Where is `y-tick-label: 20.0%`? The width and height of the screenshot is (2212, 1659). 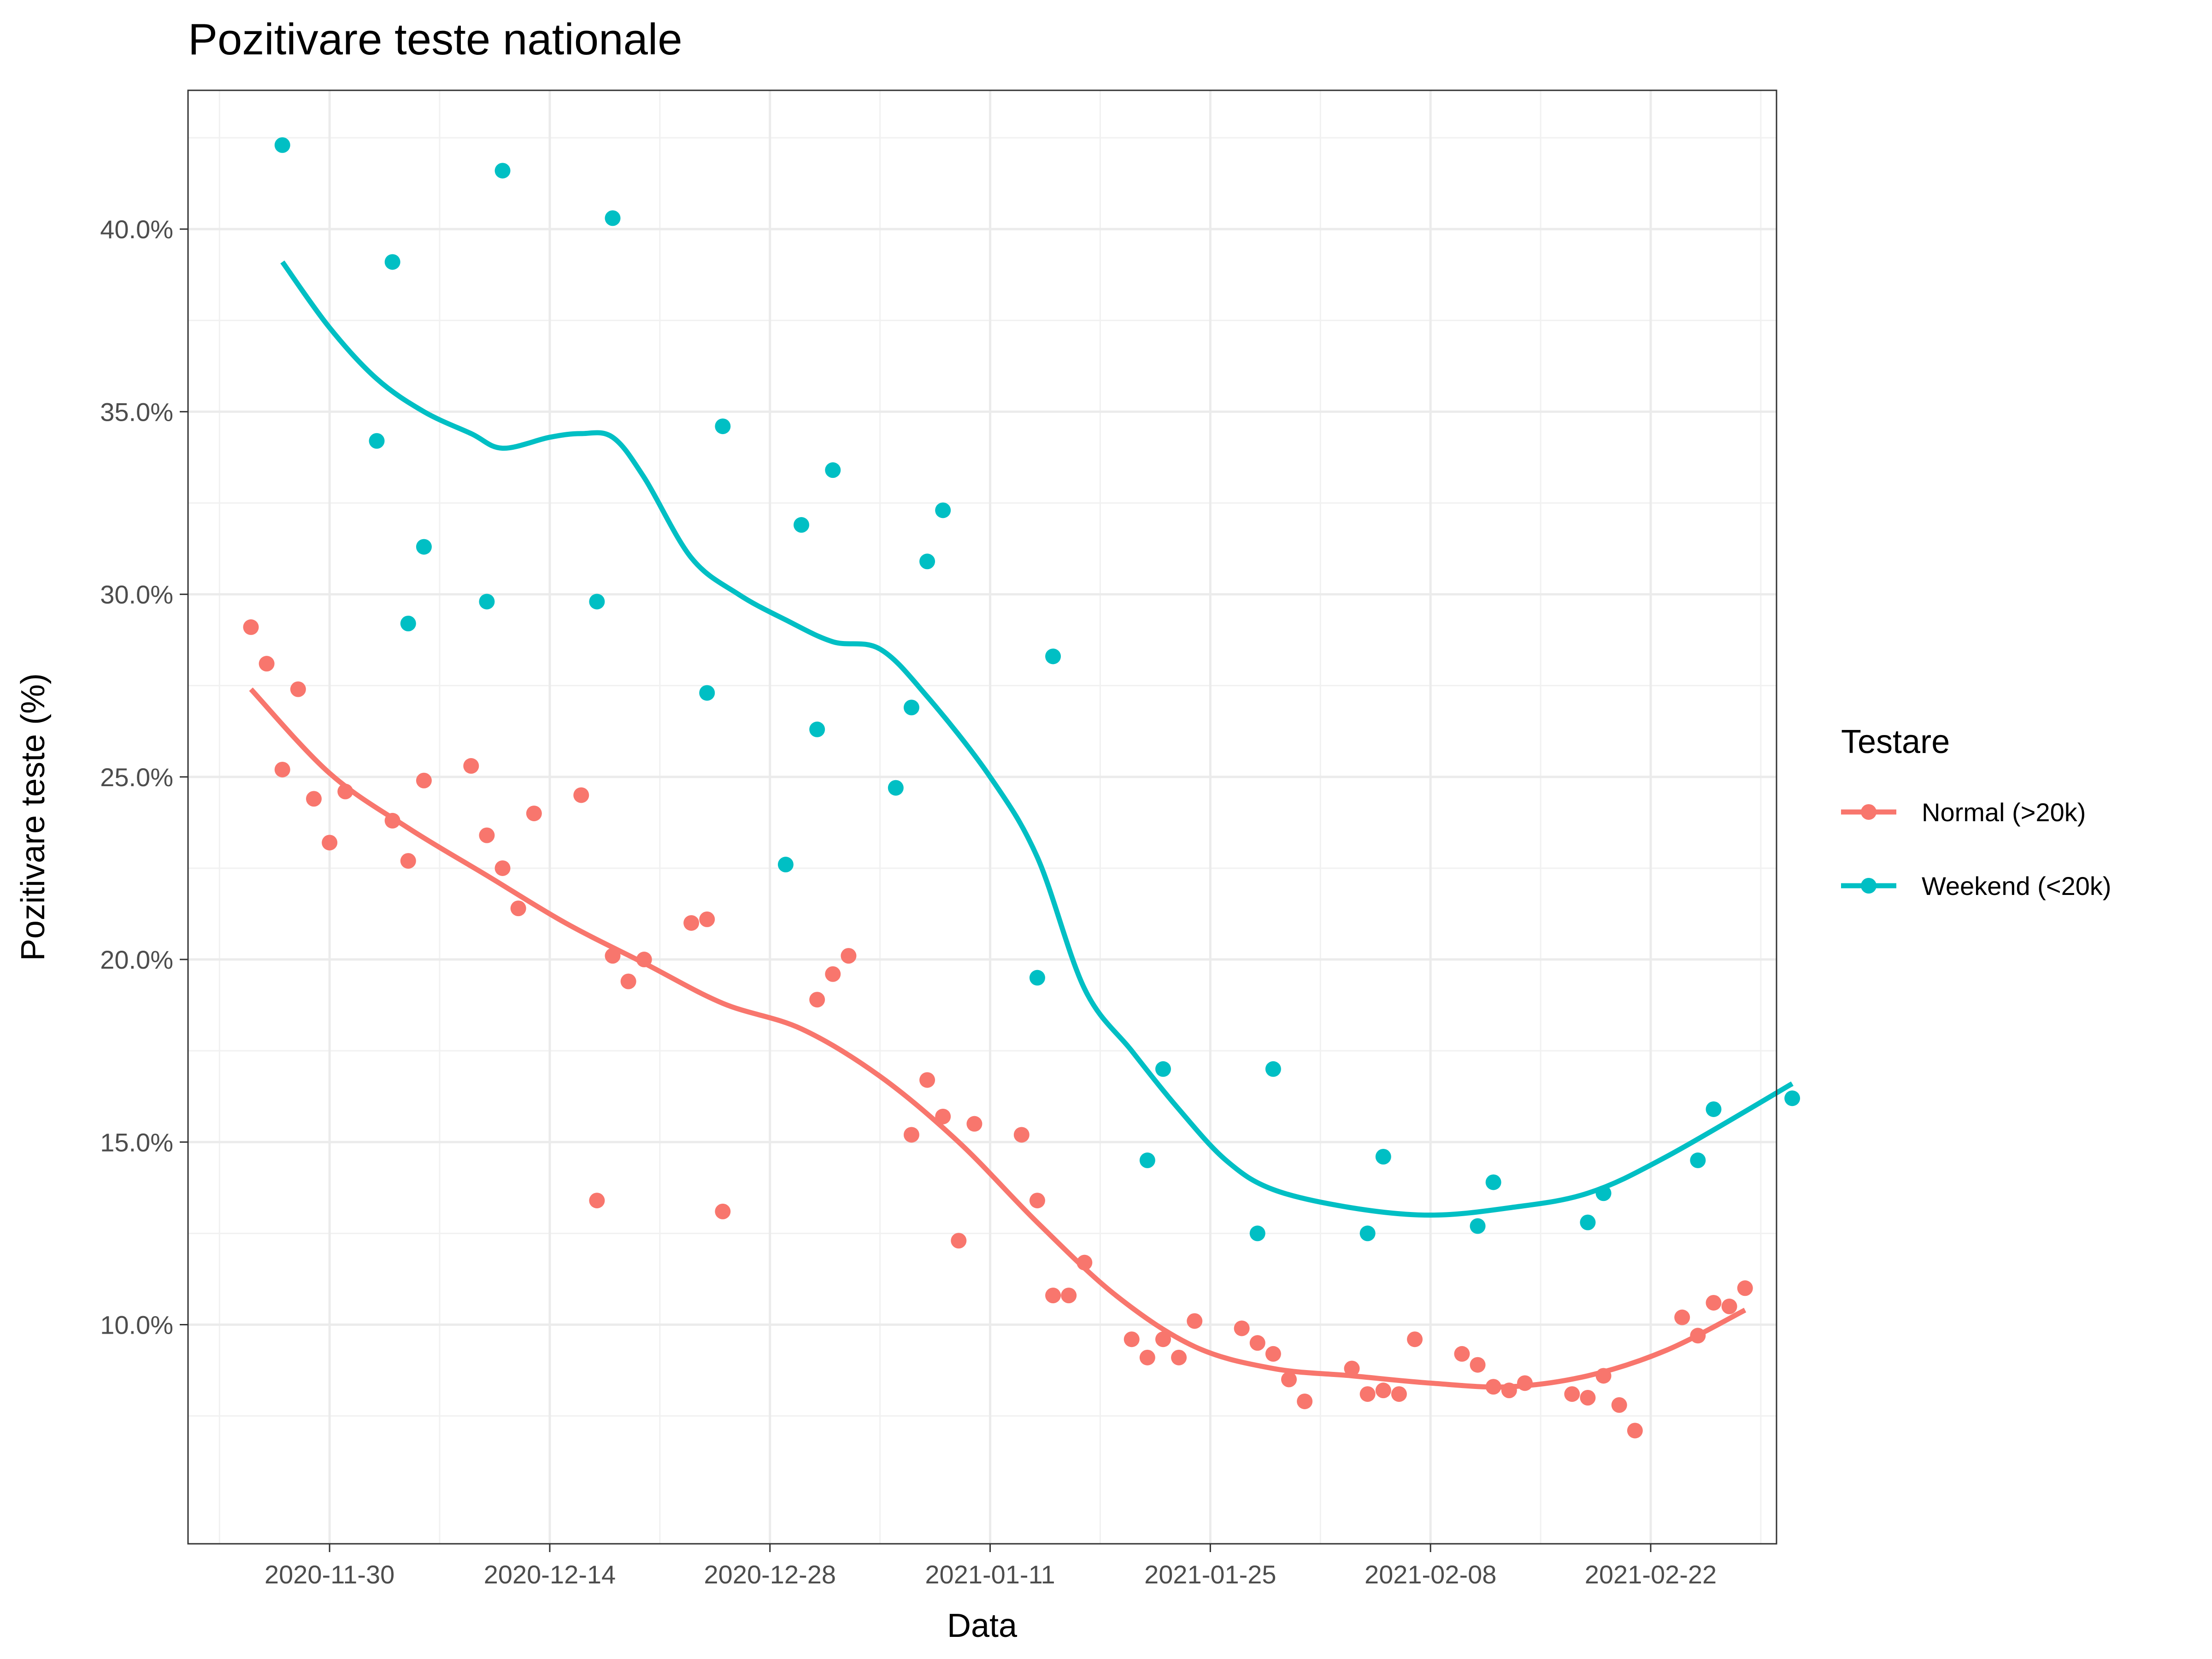
y-tick-label: 20.0% is located at coordinates (136, 959).